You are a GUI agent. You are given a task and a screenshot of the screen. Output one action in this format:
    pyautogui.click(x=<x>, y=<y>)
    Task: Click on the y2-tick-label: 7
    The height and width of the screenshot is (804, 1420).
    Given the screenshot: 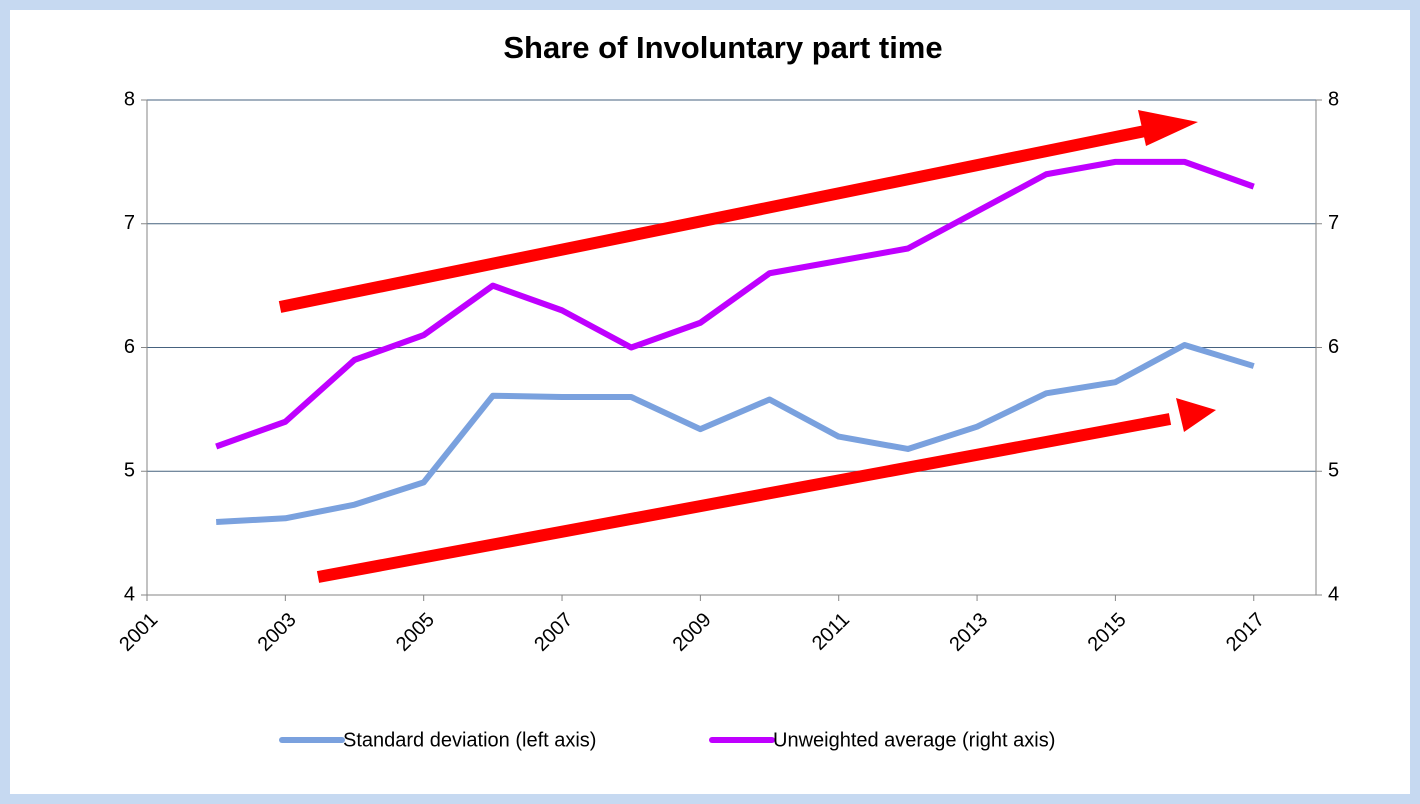 What is the action you would take?
    pyautogui.click(x=1333, y=223)
    